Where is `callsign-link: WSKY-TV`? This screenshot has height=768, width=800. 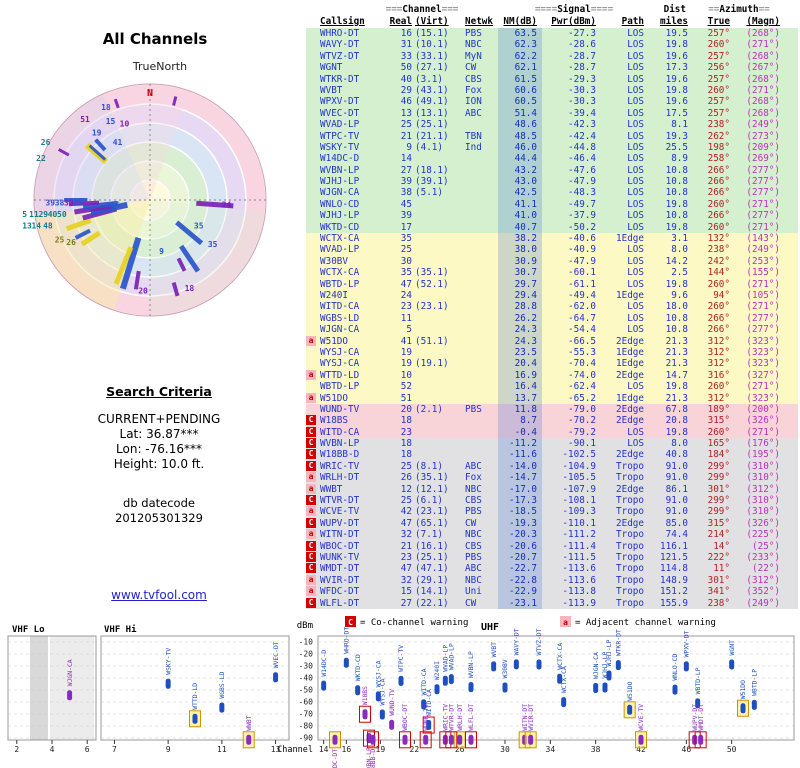 callsign-link: WSKY-TV is located at coordinates (340, 147).